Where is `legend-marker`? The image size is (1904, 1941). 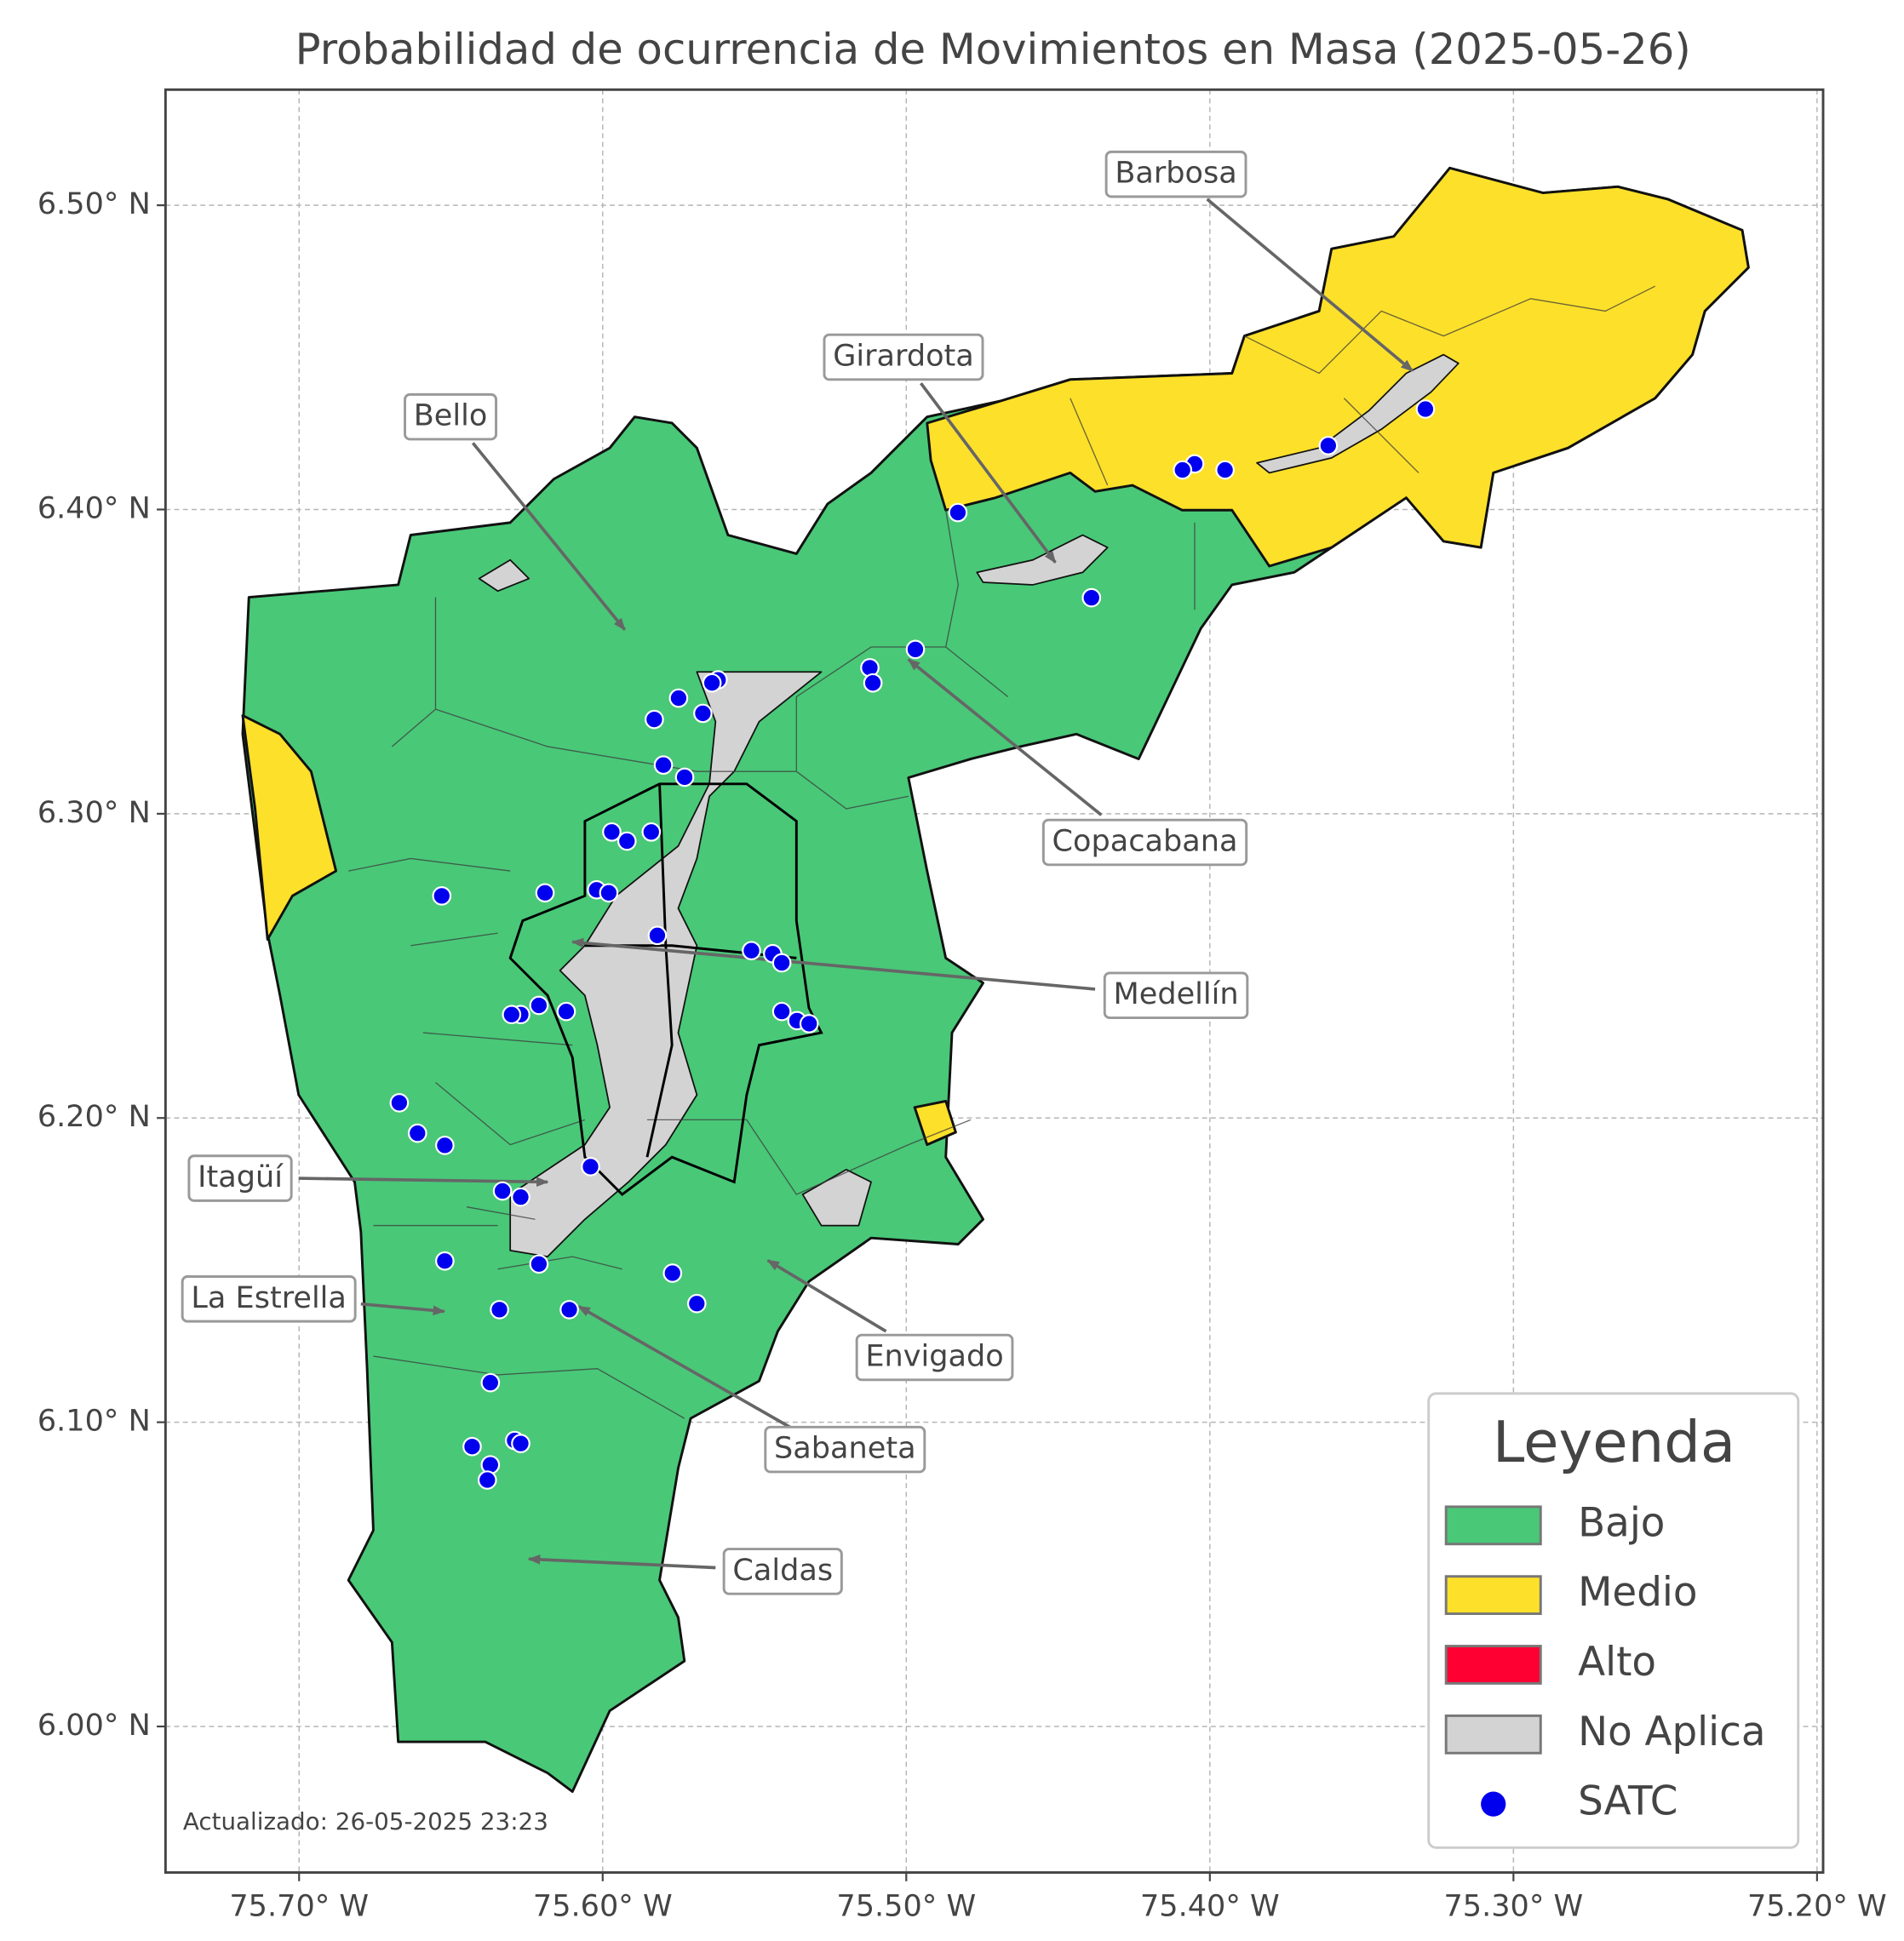 legend-marker is located at coordinates (1493, 1804).